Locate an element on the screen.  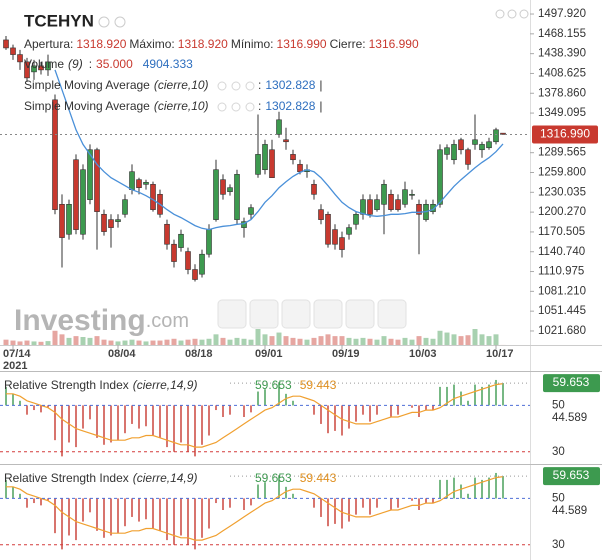
y-tick-label: 1468.155 is located at coordinates (562, 34).